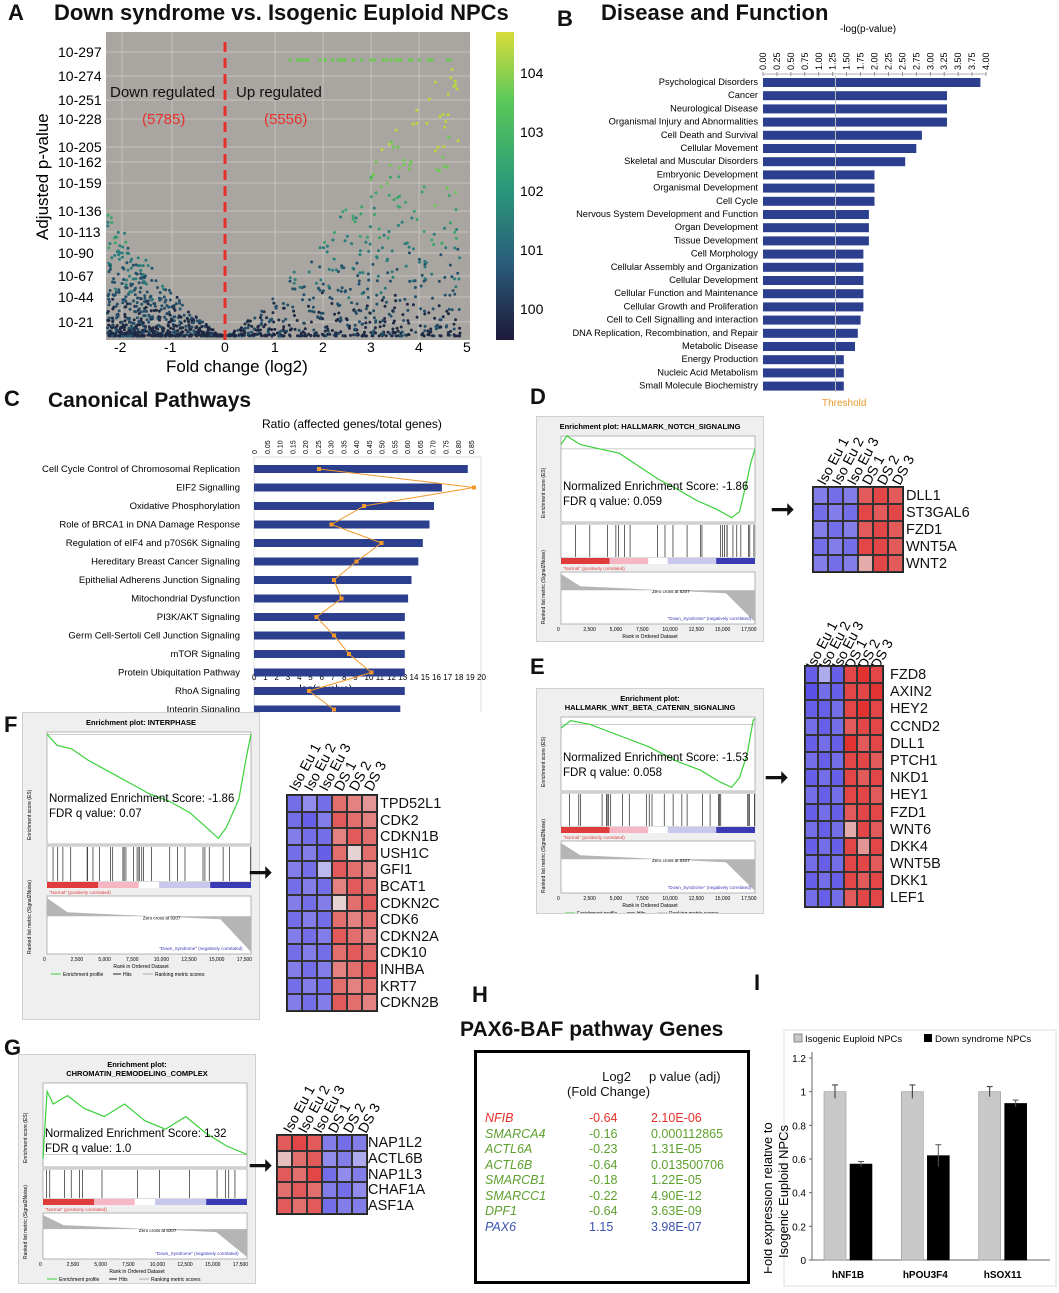 The width and height of the screenshot is (1059, 1293). What do you see at coordinates (80, 76) in the screenshot?
I see `svg-text: 10-274` at bounding box center [80, 76].